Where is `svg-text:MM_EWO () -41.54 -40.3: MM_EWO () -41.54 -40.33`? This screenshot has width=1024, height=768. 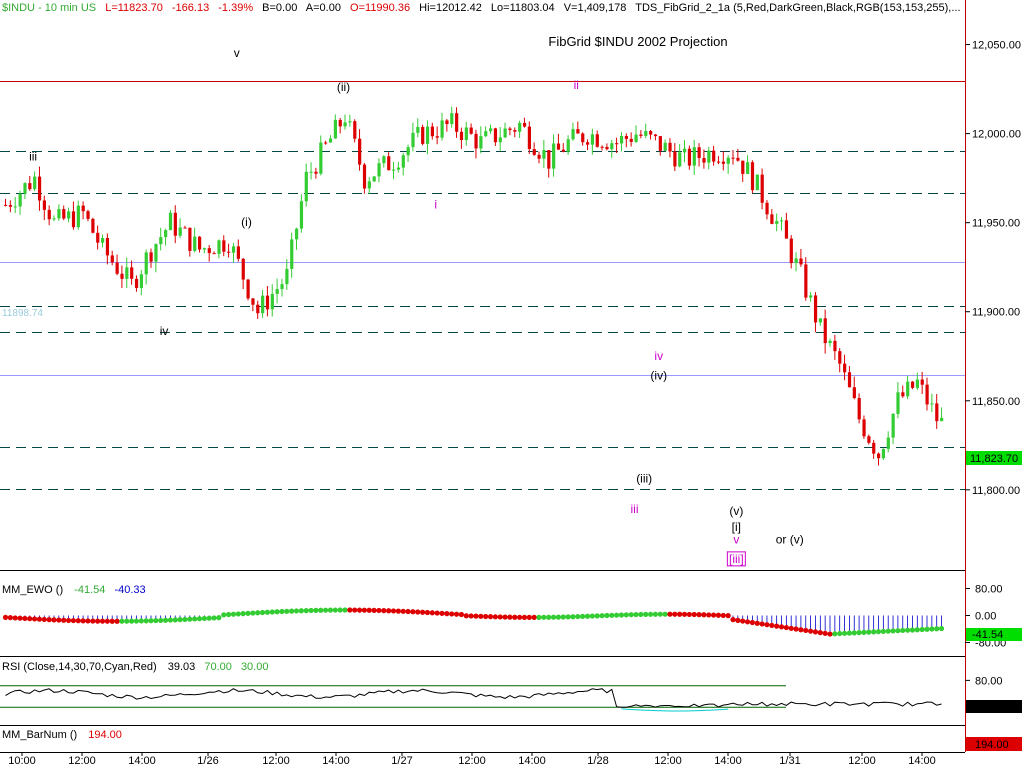
svg-text:MM_EWO () -41.54 -40.3: MM_EWO () -41.54 -40.33 is located at coordinates (74, 590).